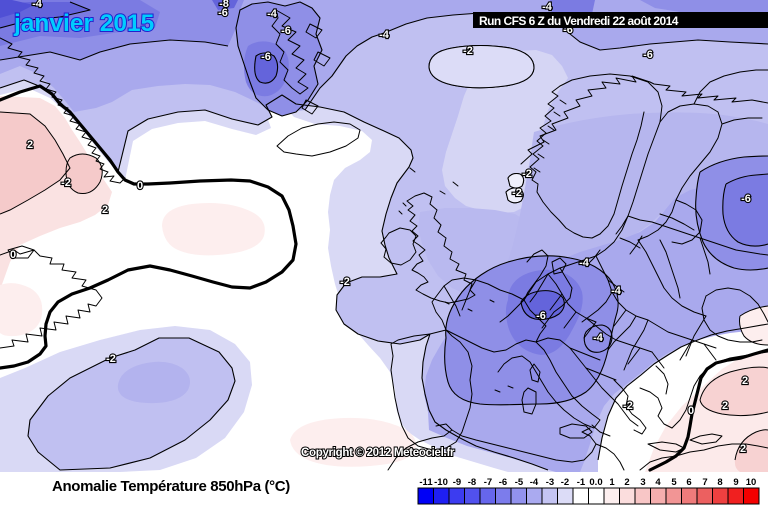  I want to click on svg-text: 3, so click(642, 482).